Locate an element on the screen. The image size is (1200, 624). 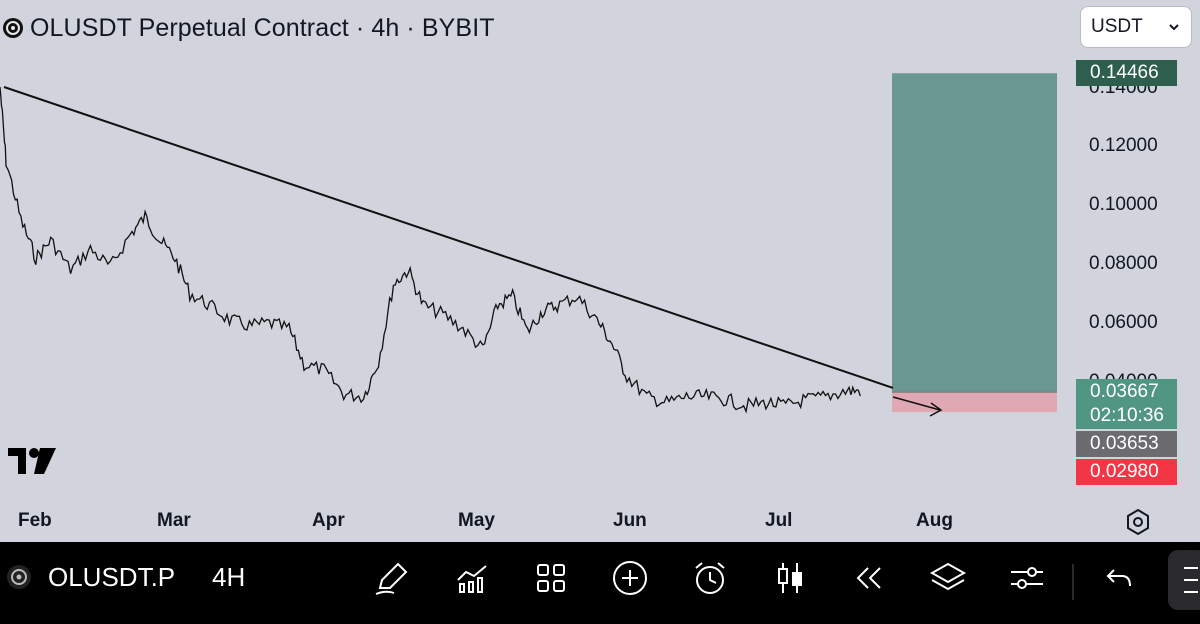
profit-zone is located at coordinates (974, 233).